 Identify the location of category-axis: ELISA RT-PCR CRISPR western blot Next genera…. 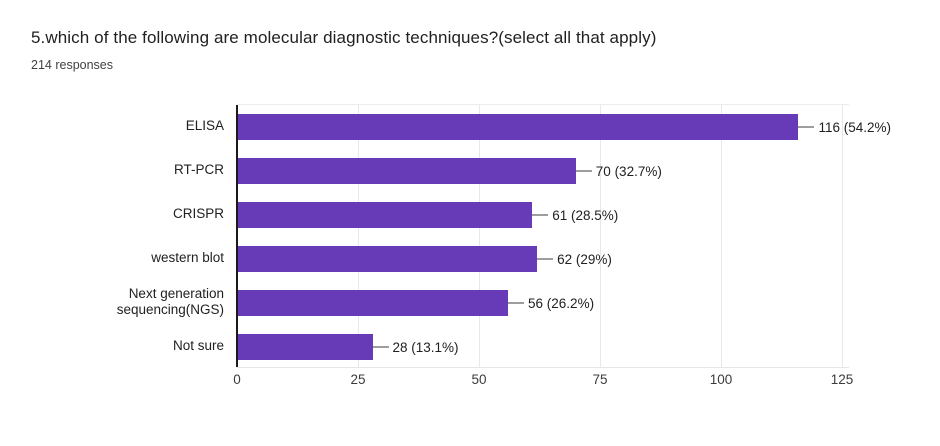
(115, 236).